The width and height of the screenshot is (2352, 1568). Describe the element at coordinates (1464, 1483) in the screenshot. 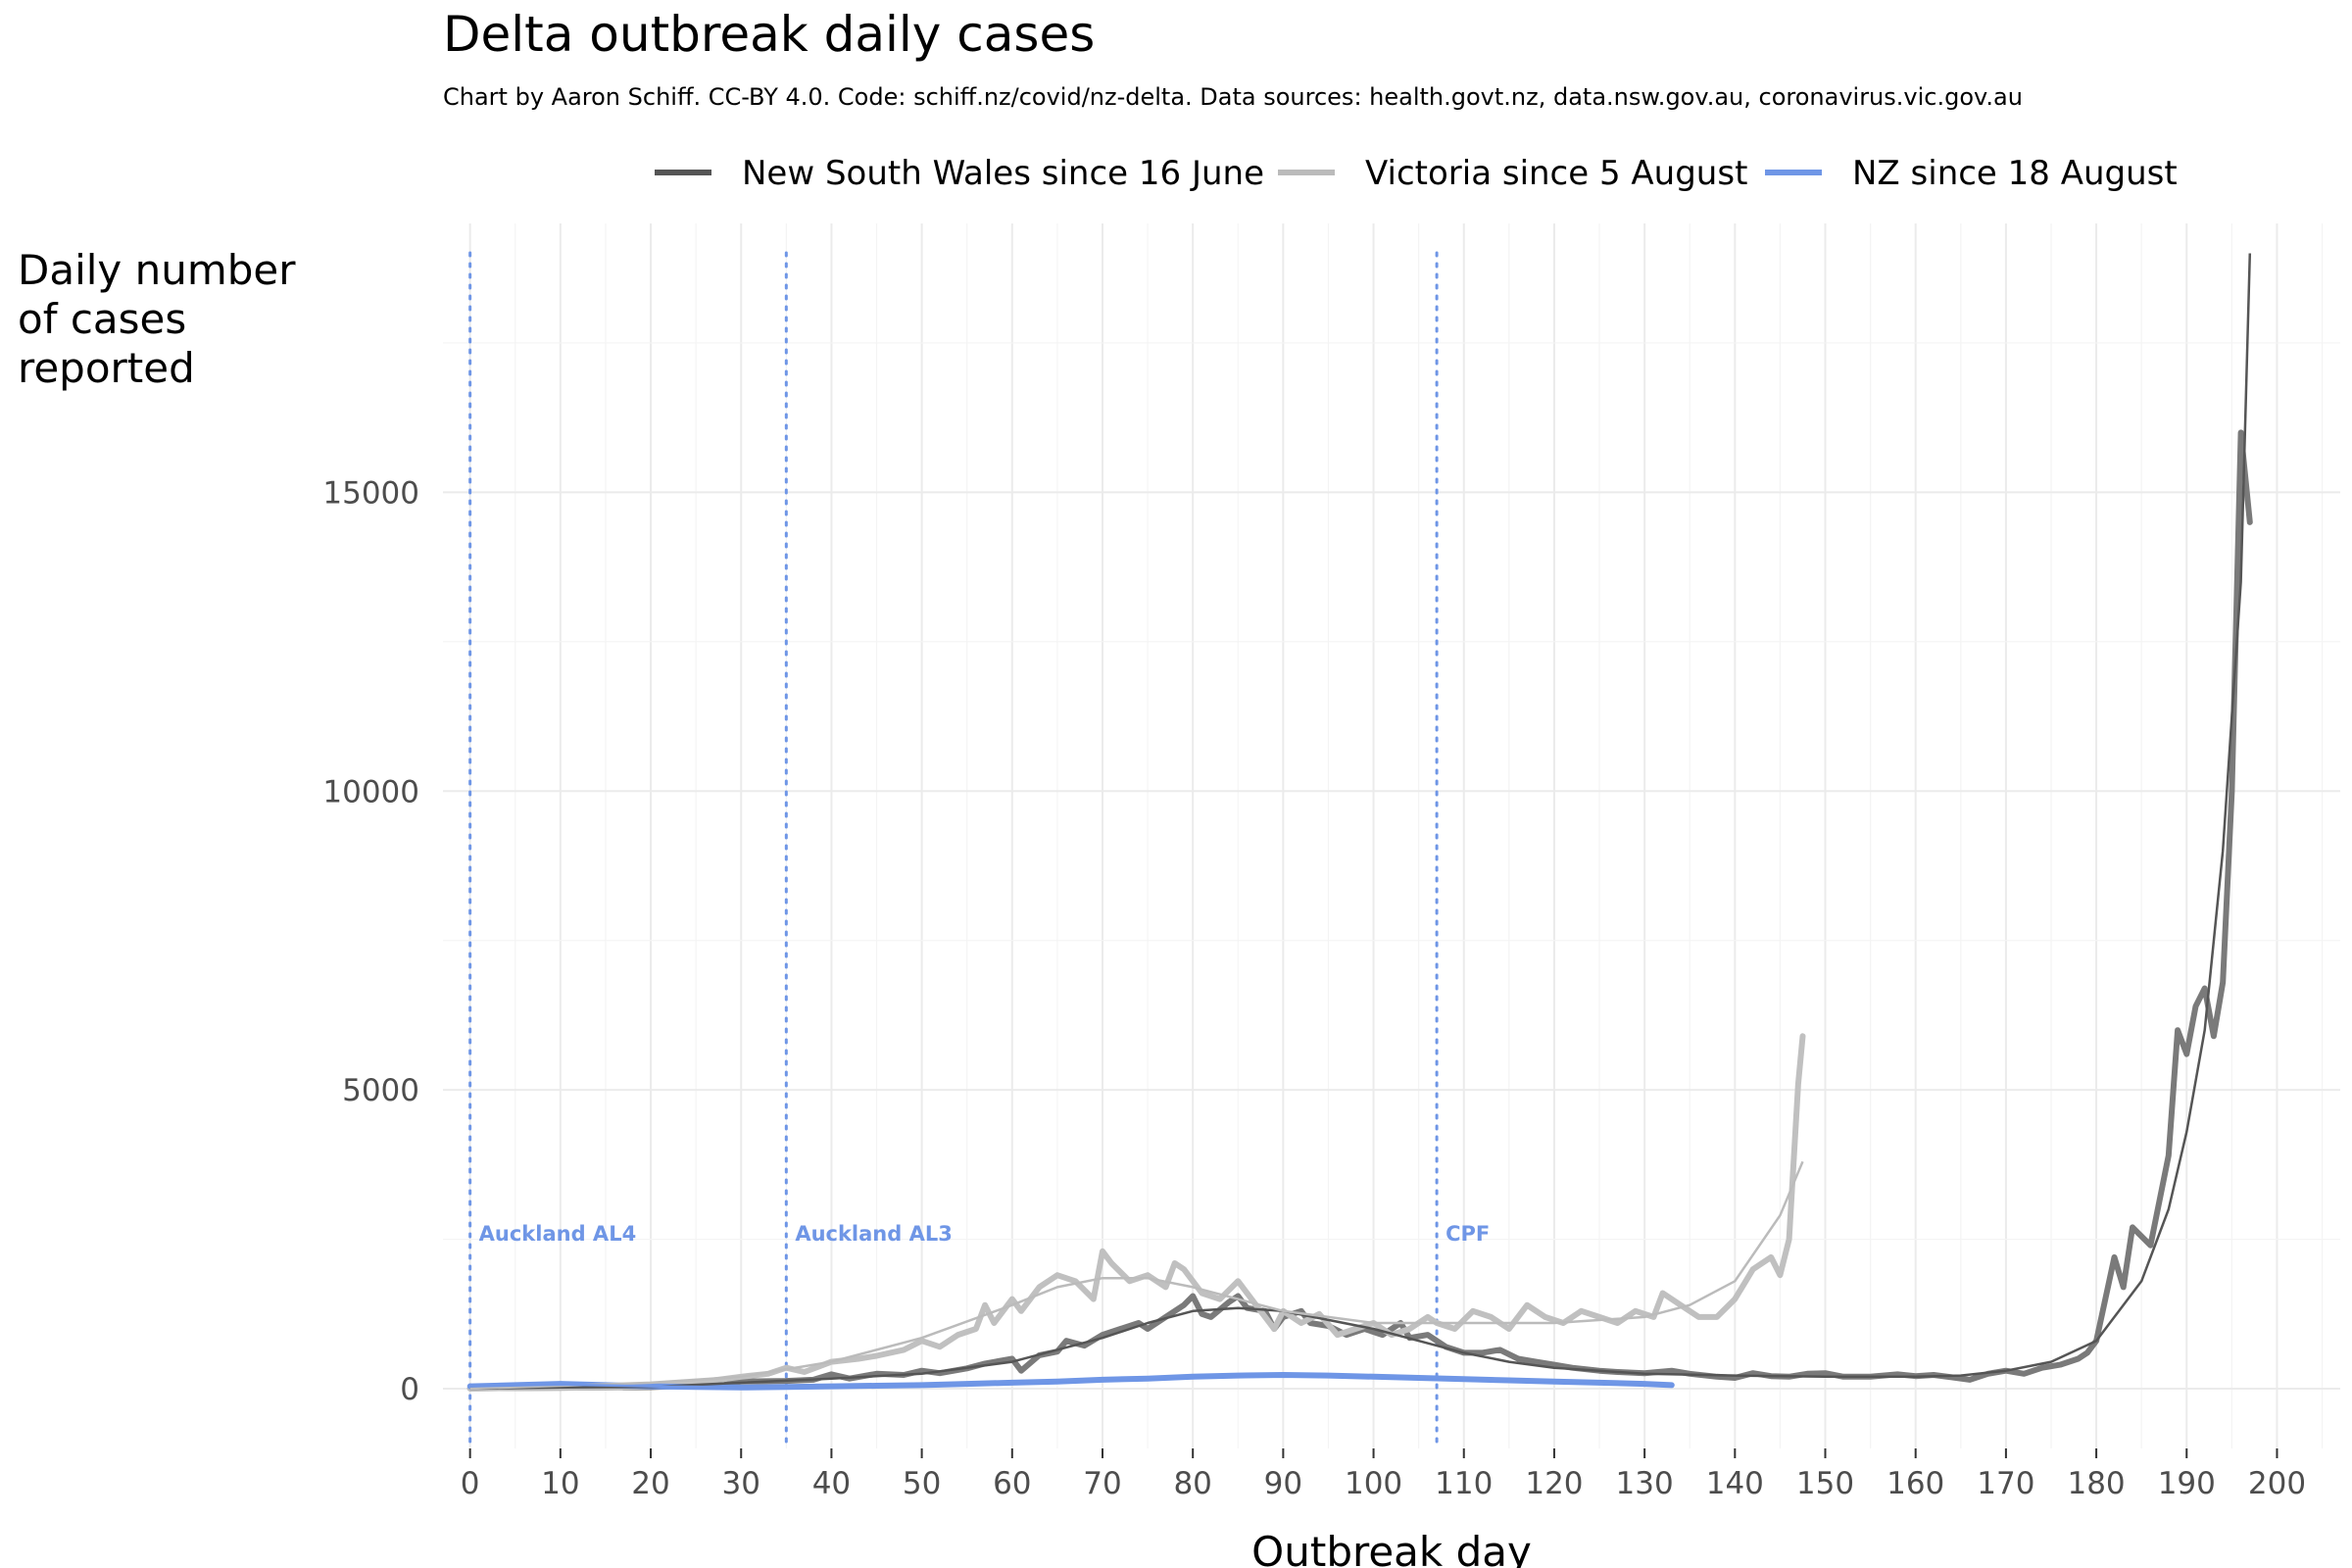

I see `x-tick-label-110: 110` at that location.